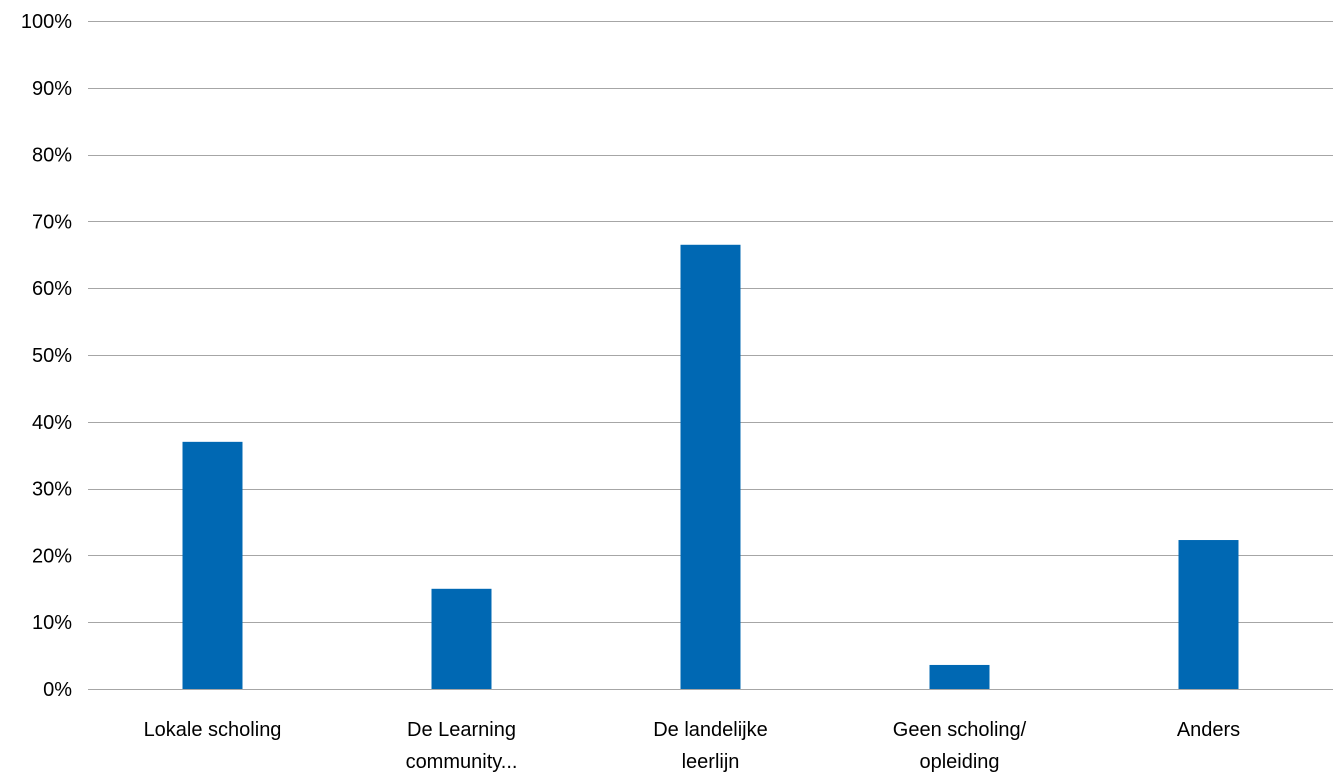 This screenshot has height=773, width=1336. What do you see at coordinates (52, 289) in the screenshot?
I see `y-tick-label: 60%` at bounding box center [52, 289].